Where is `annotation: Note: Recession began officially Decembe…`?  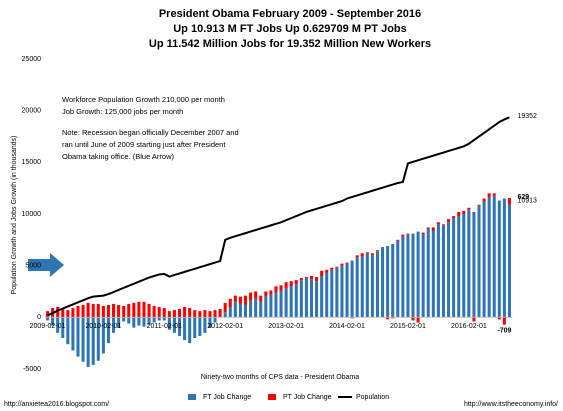 annotation: Note: Recession began officially Decembe… is located at coordinates (150, 132).